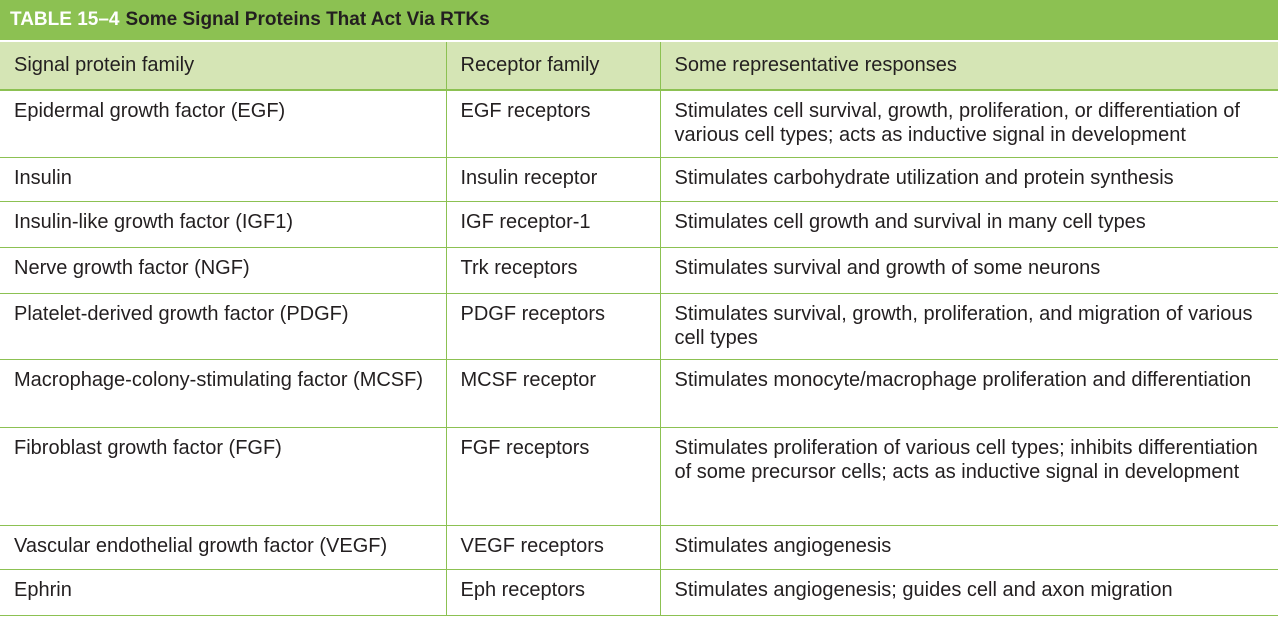 Image resolution: width=1278 pixels, height=628 pixels. Describe the element at coordinates (553, 66) in the screenshot. I see `column-header-receptor-family: Receptor family` at that location.